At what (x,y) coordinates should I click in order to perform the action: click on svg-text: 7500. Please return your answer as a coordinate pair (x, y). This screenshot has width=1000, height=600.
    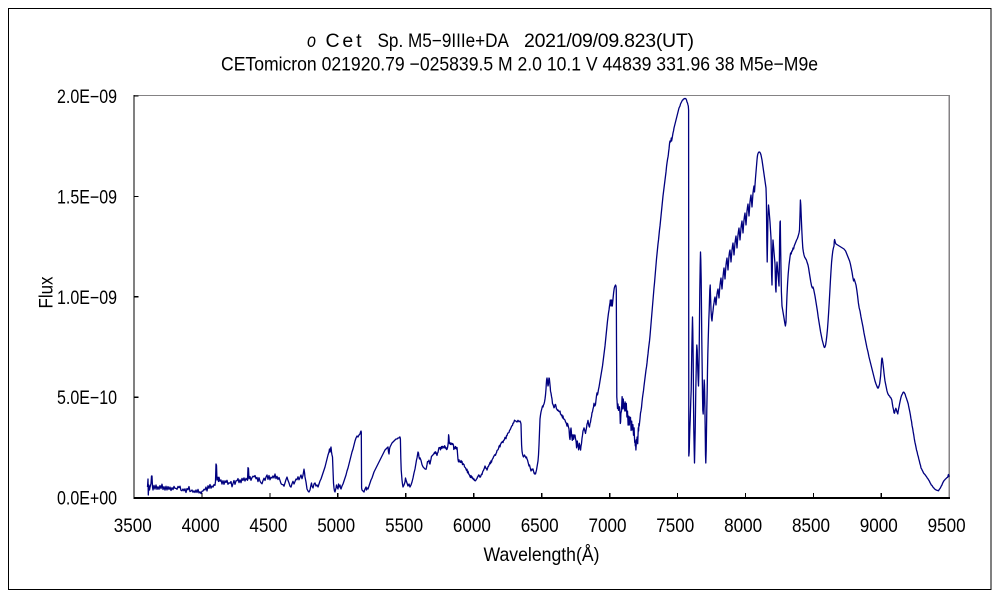
    Looking at the image, I should click on (675, 526).